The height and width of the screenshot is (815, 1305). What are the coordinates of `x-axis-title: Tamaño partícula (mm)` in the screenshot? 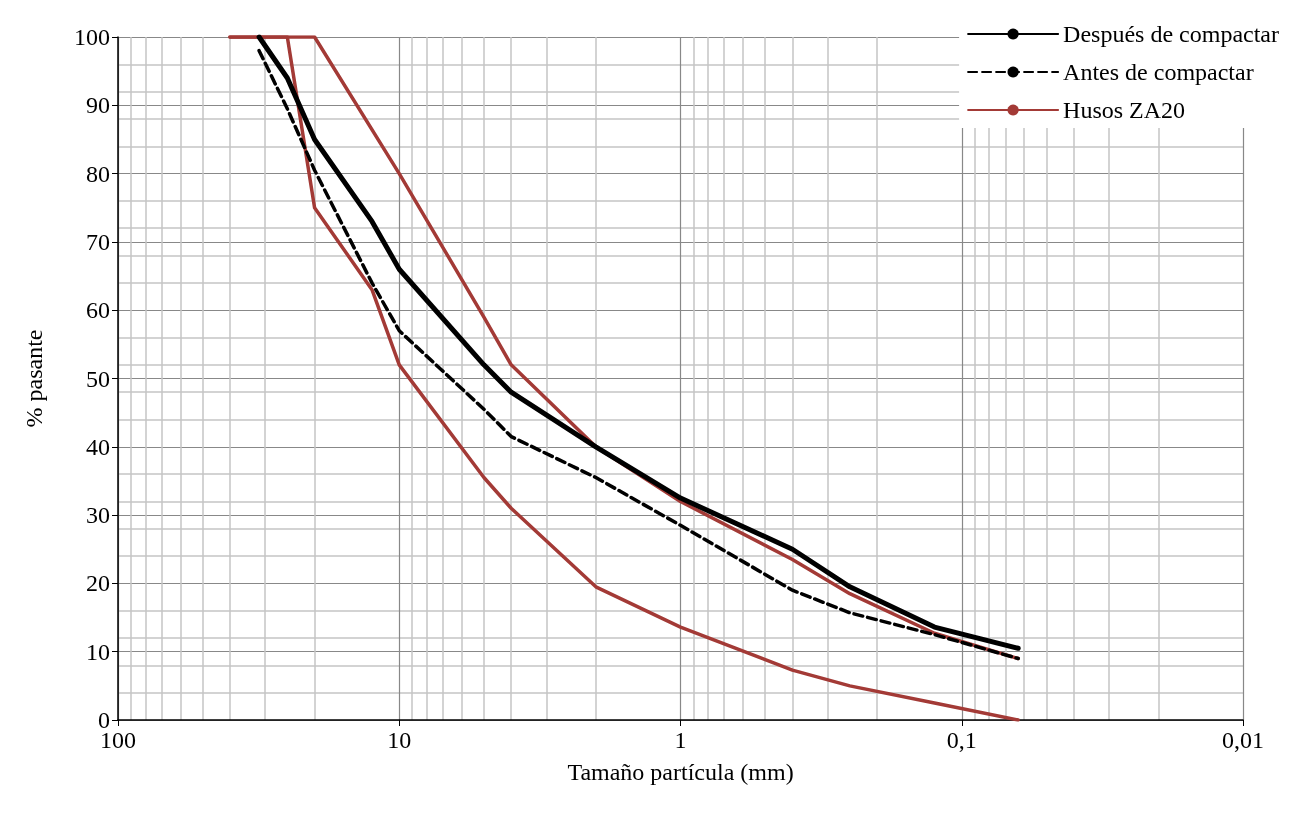 It's located at (680, 772).